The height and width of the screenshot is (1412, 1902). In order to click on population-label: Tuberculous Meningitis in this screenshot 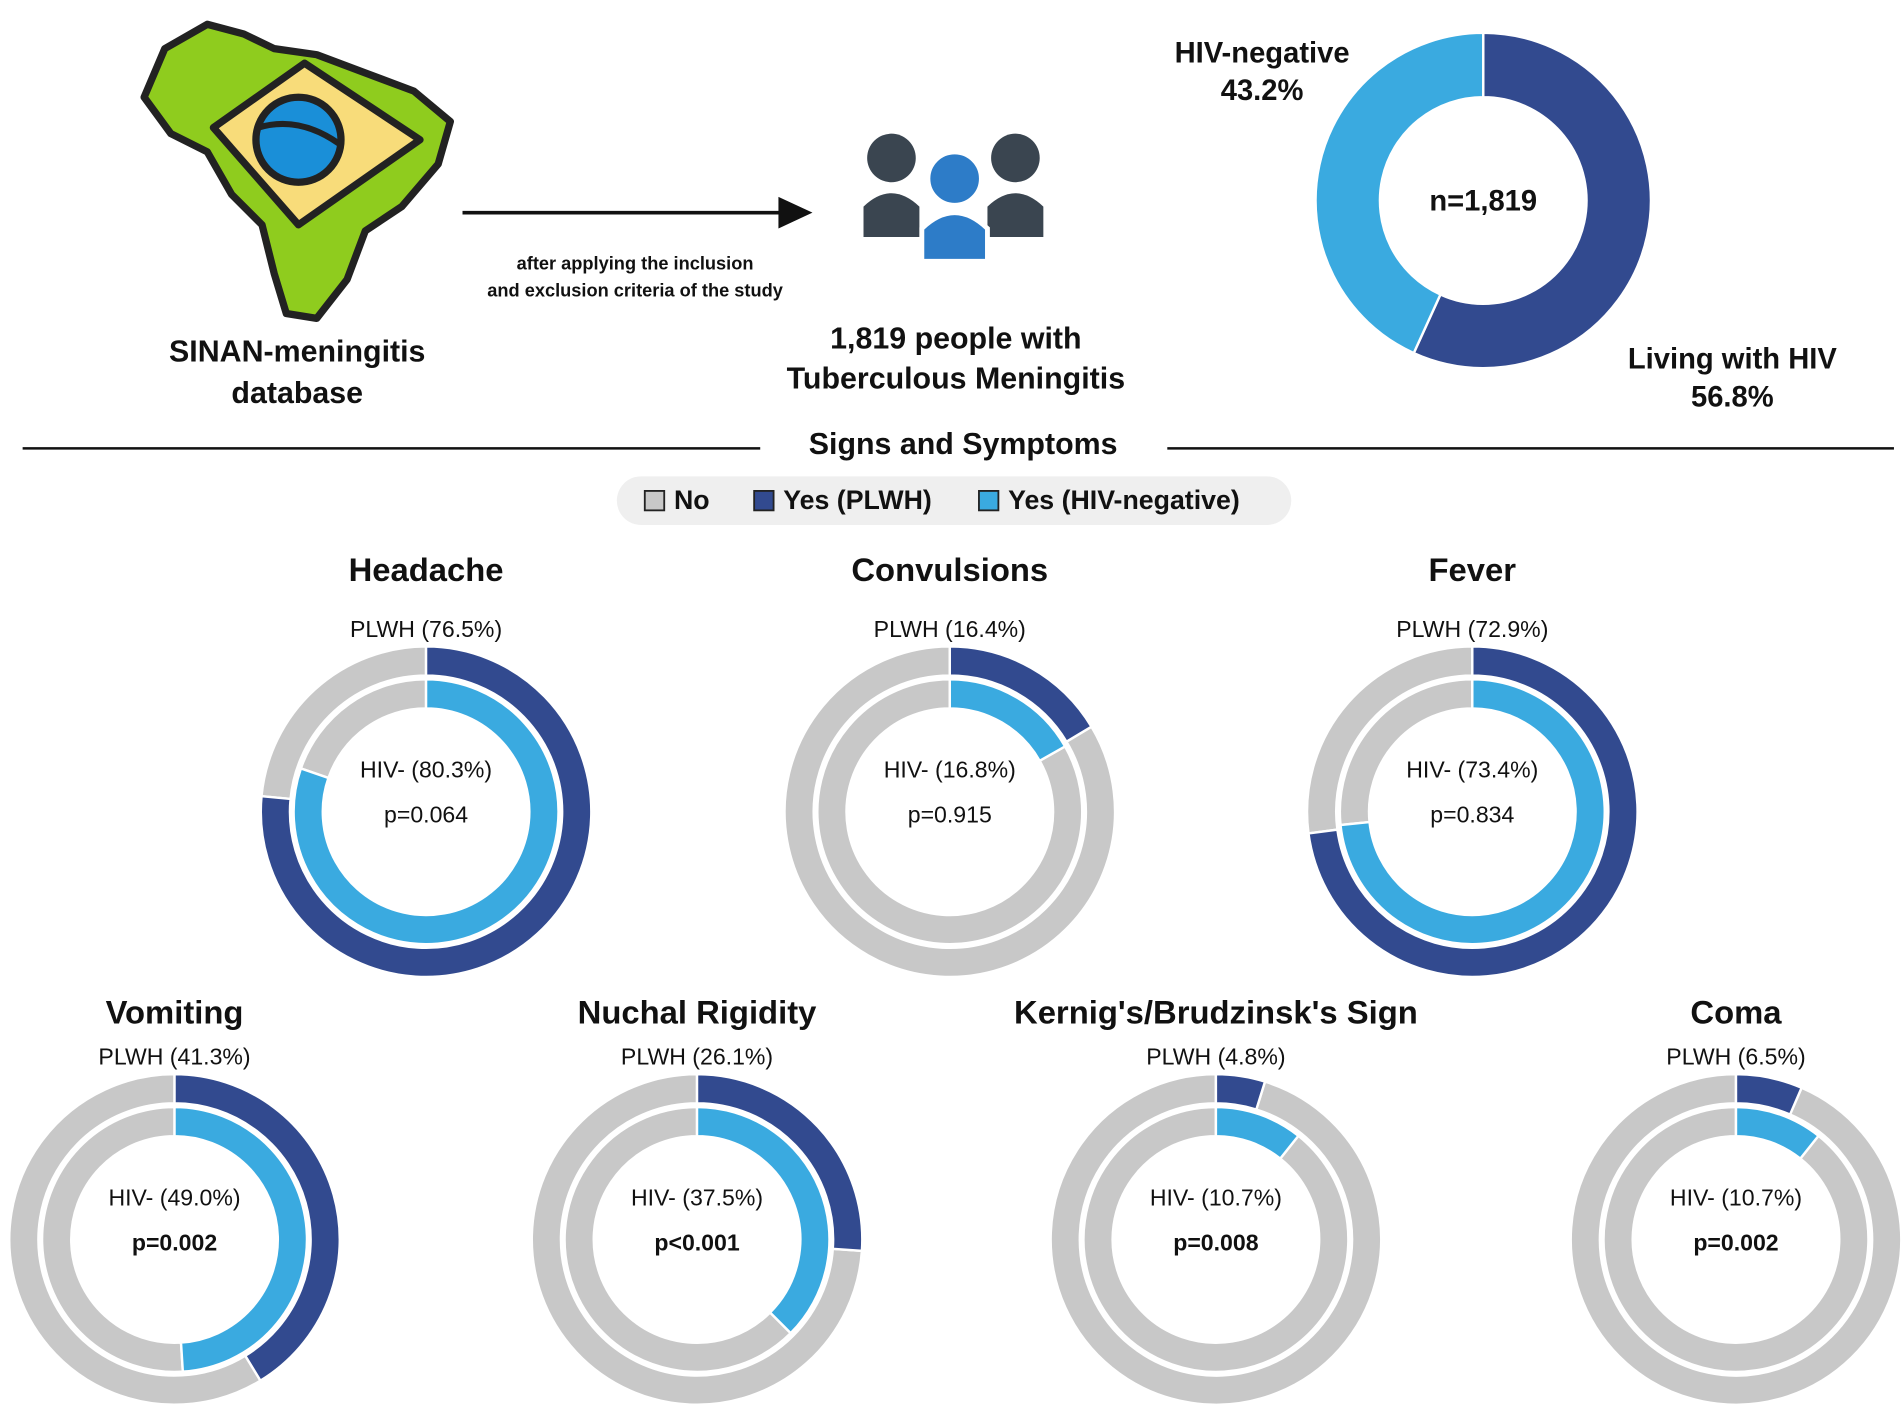, I will do `click(956, 378)`.